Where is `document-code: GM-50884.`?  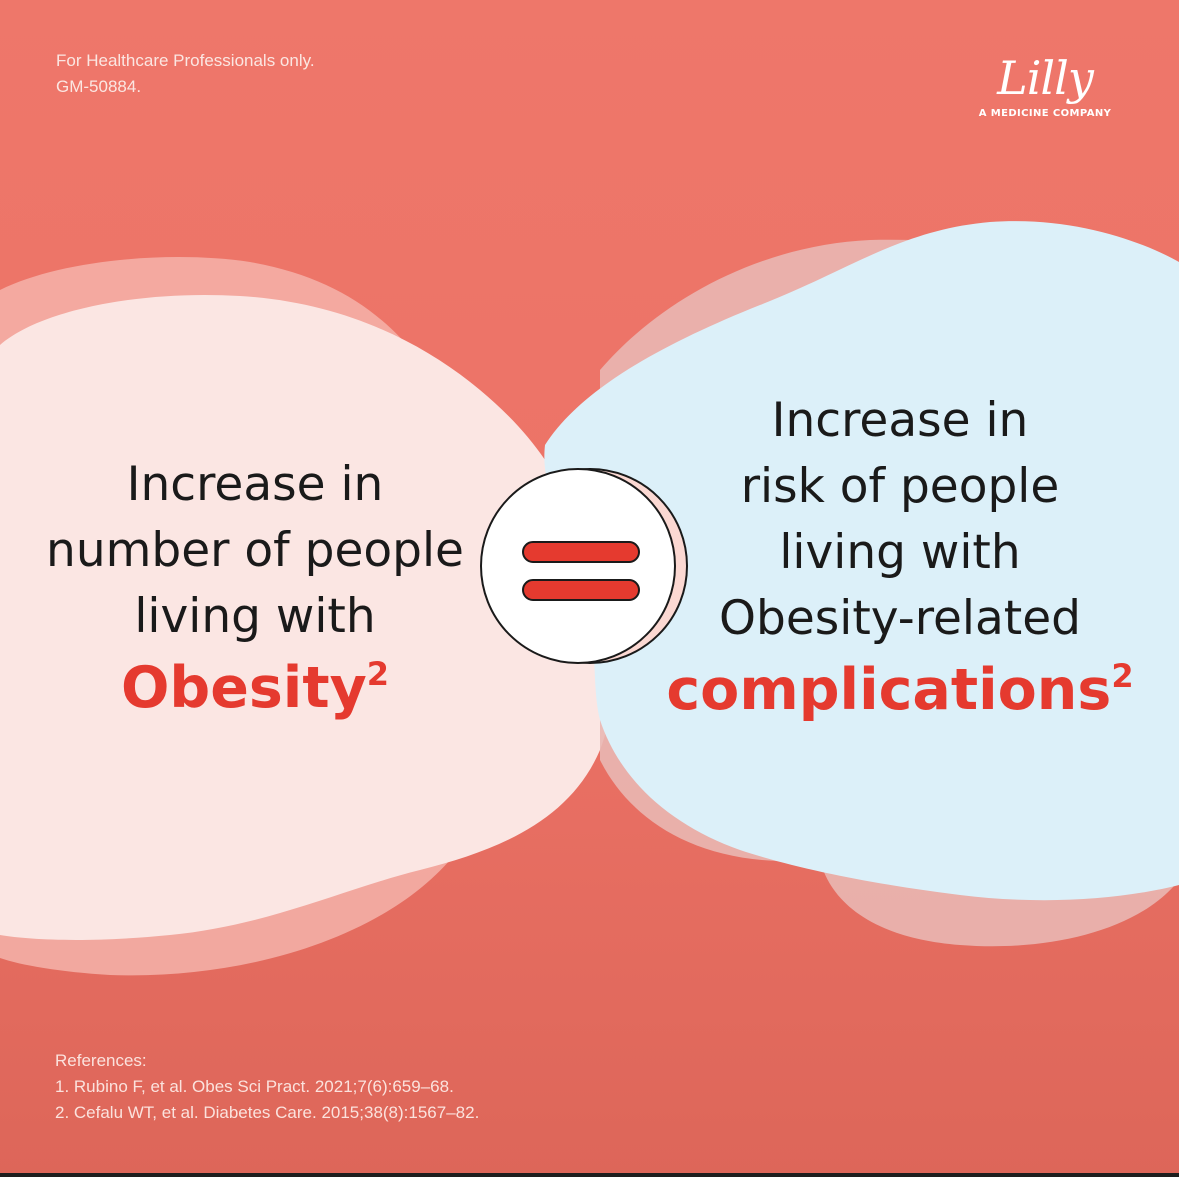 document-code: GM-50884. is located at coordinates (99, 86).